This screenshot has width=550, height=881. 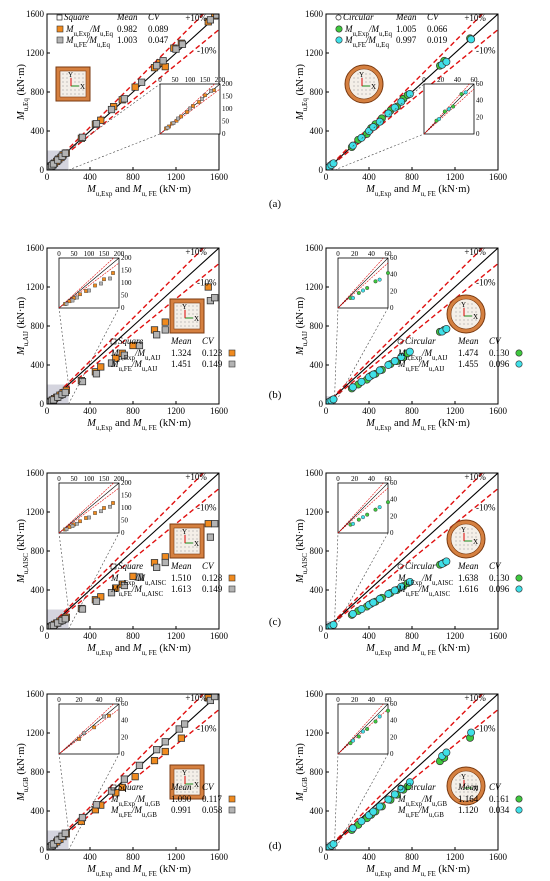 I want to click on legend-mean-value: 1.324, so click(x=181, y=353).